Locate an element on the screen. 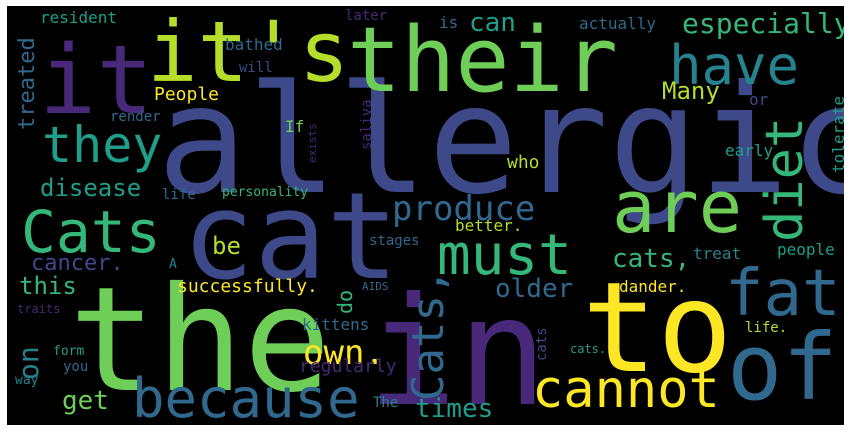  word-if: If is located at coordinates (295, 126).